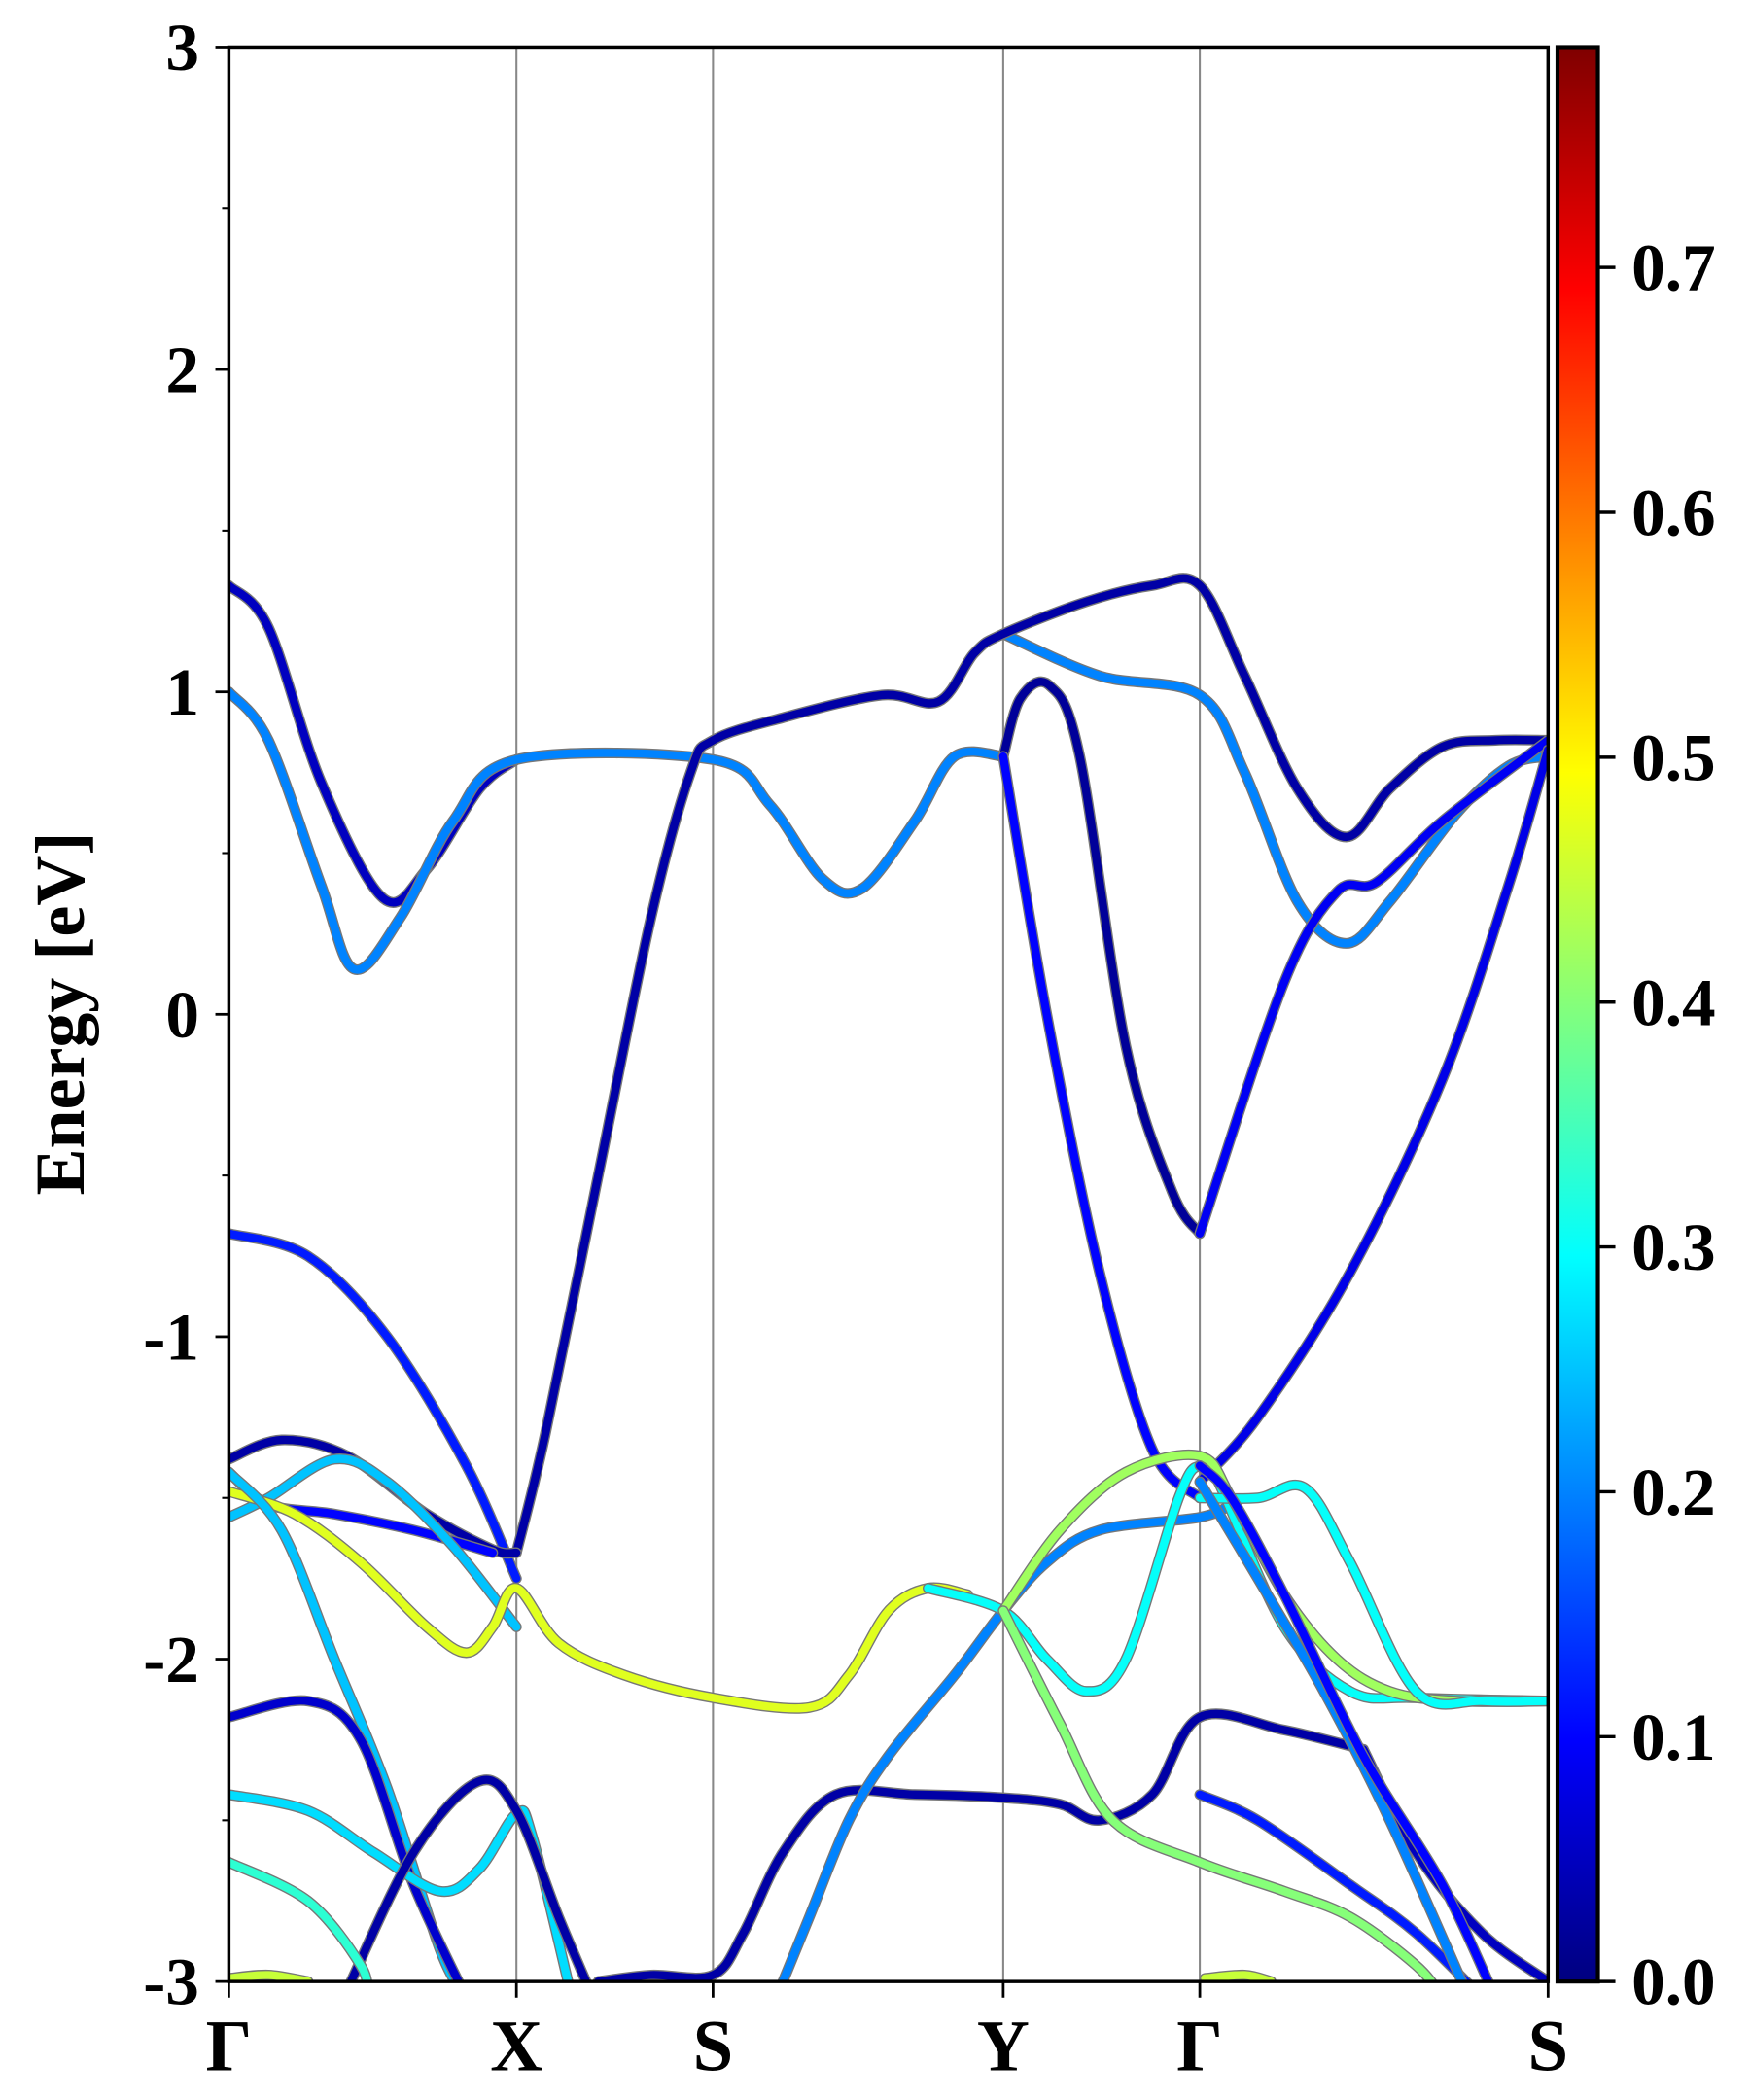 The height and width of the screenshot is (2100, 1750). Describe the element at coordinates (1656, 1124) in the screenshot. I see `colorbar-ticks: 0.0 0.1 0.2 0.3 0.4 0.5 0.6 0.7` at that location.